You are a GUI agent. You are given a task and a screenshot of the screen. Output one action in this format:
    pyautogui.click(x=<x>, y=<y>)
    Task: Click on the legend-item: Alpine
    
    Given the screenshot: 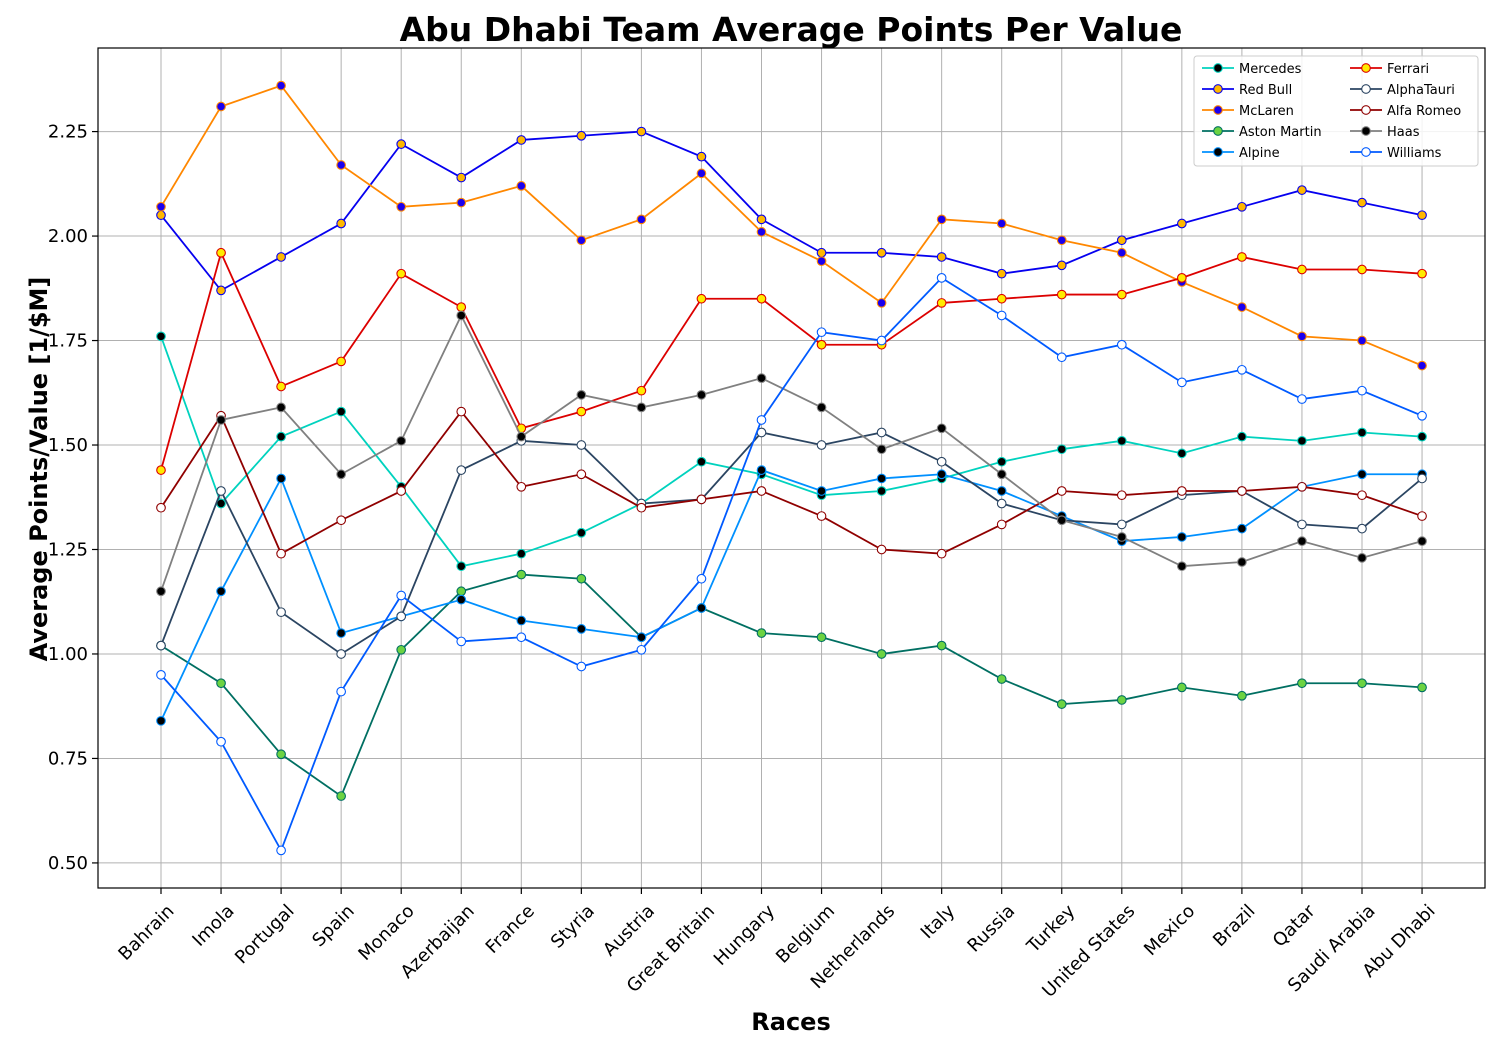 What is the action you would take?
    pyautogui.click(x=1241, y=153)
    